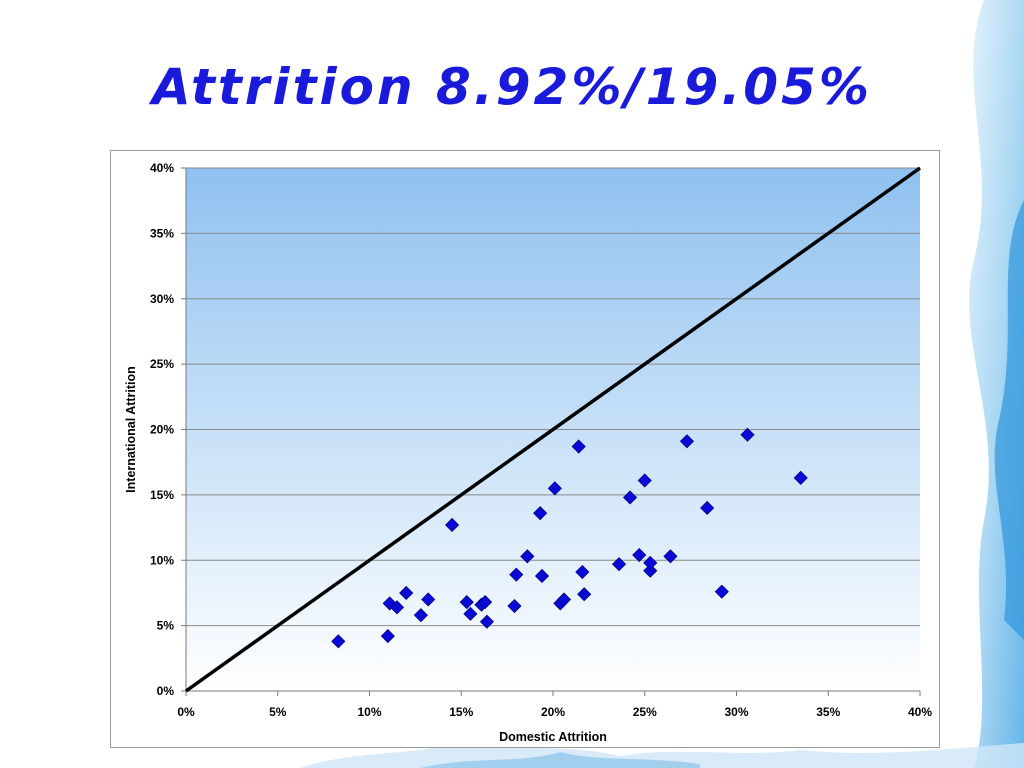 The image size is (1024, 768). What do you see at coordinates (278, 712) in the screenshot?
I see `x-tick-label: 5%` at bounding box center [278, 712].